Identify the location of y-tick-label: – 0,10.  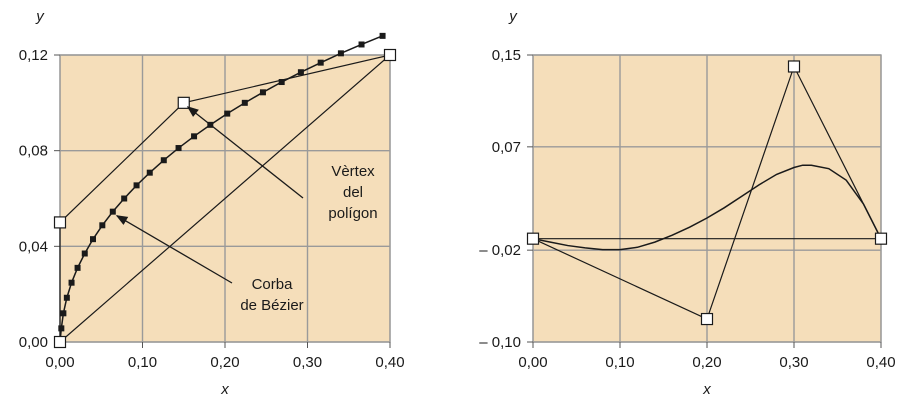
(500, 342).